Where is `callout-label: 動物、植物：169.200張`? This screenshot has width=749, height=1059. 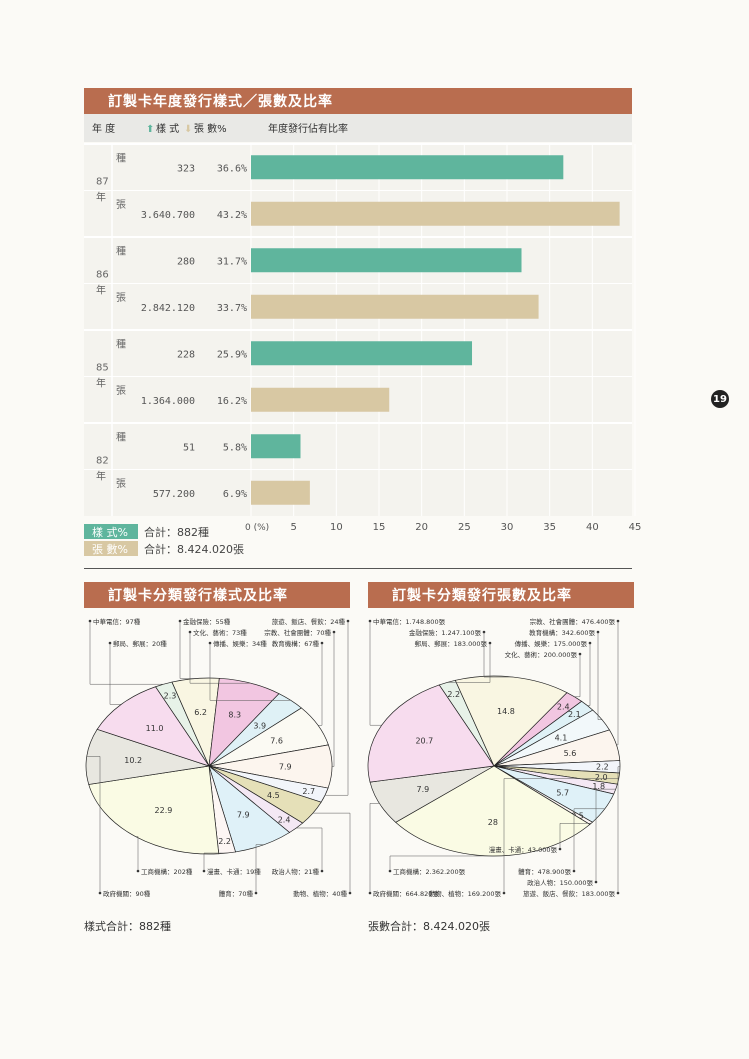
callout-label: 動物、植物：169.200張 is located at coordinates (465, 893).